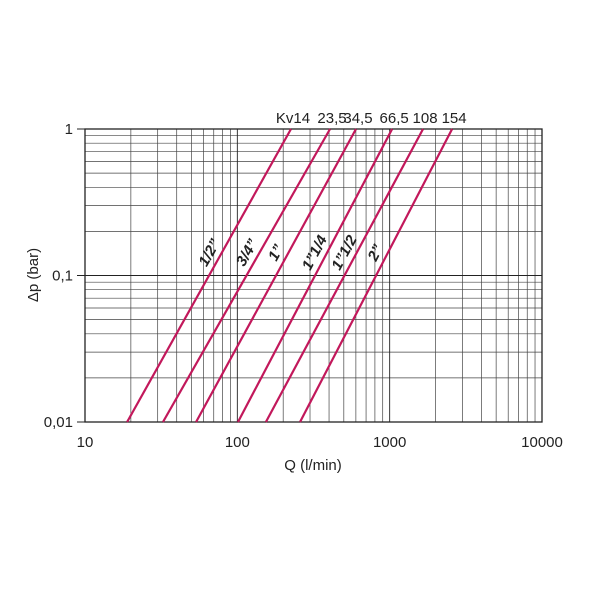 Image resolution: width=591 pixels, height=591 pixels. Describe the element at coordinates (389, 442) in the screenshot. I see `x-tick-label: 1000` at that location.